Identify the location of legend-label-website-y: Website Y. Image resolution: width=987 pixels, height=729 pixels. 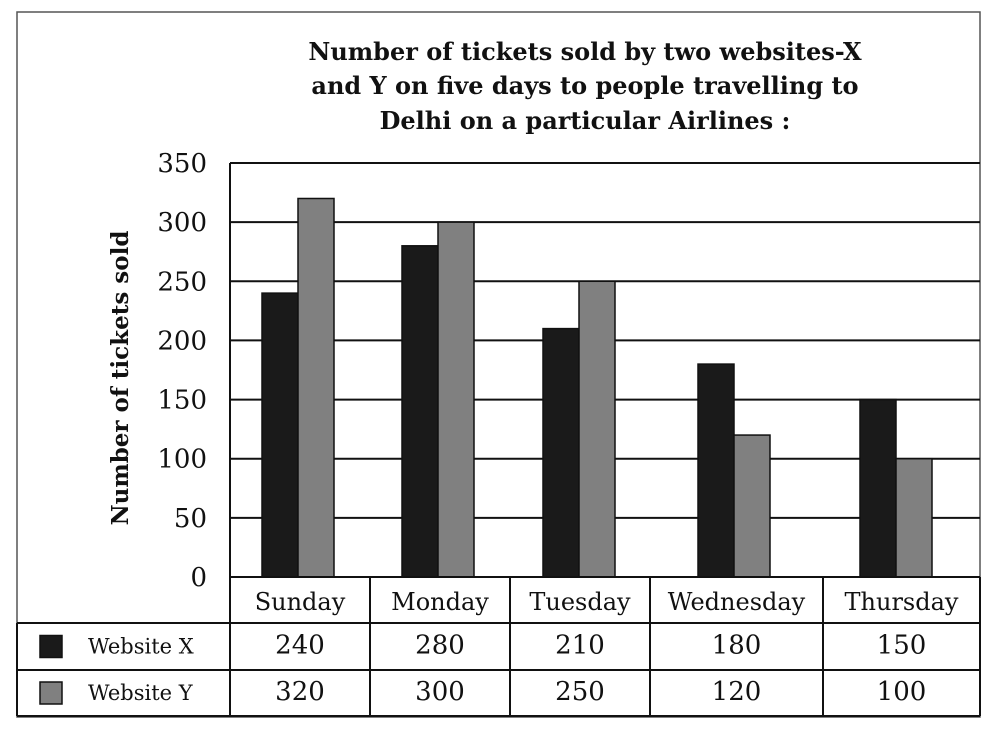
(141, 693).